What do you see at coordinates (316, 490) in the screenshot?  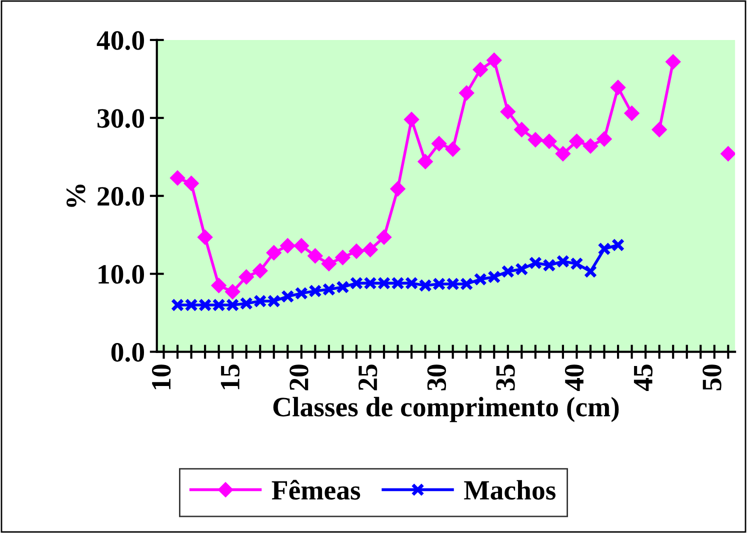 I see `legend-label: Fêmeas` at bounding box center [316, 490].